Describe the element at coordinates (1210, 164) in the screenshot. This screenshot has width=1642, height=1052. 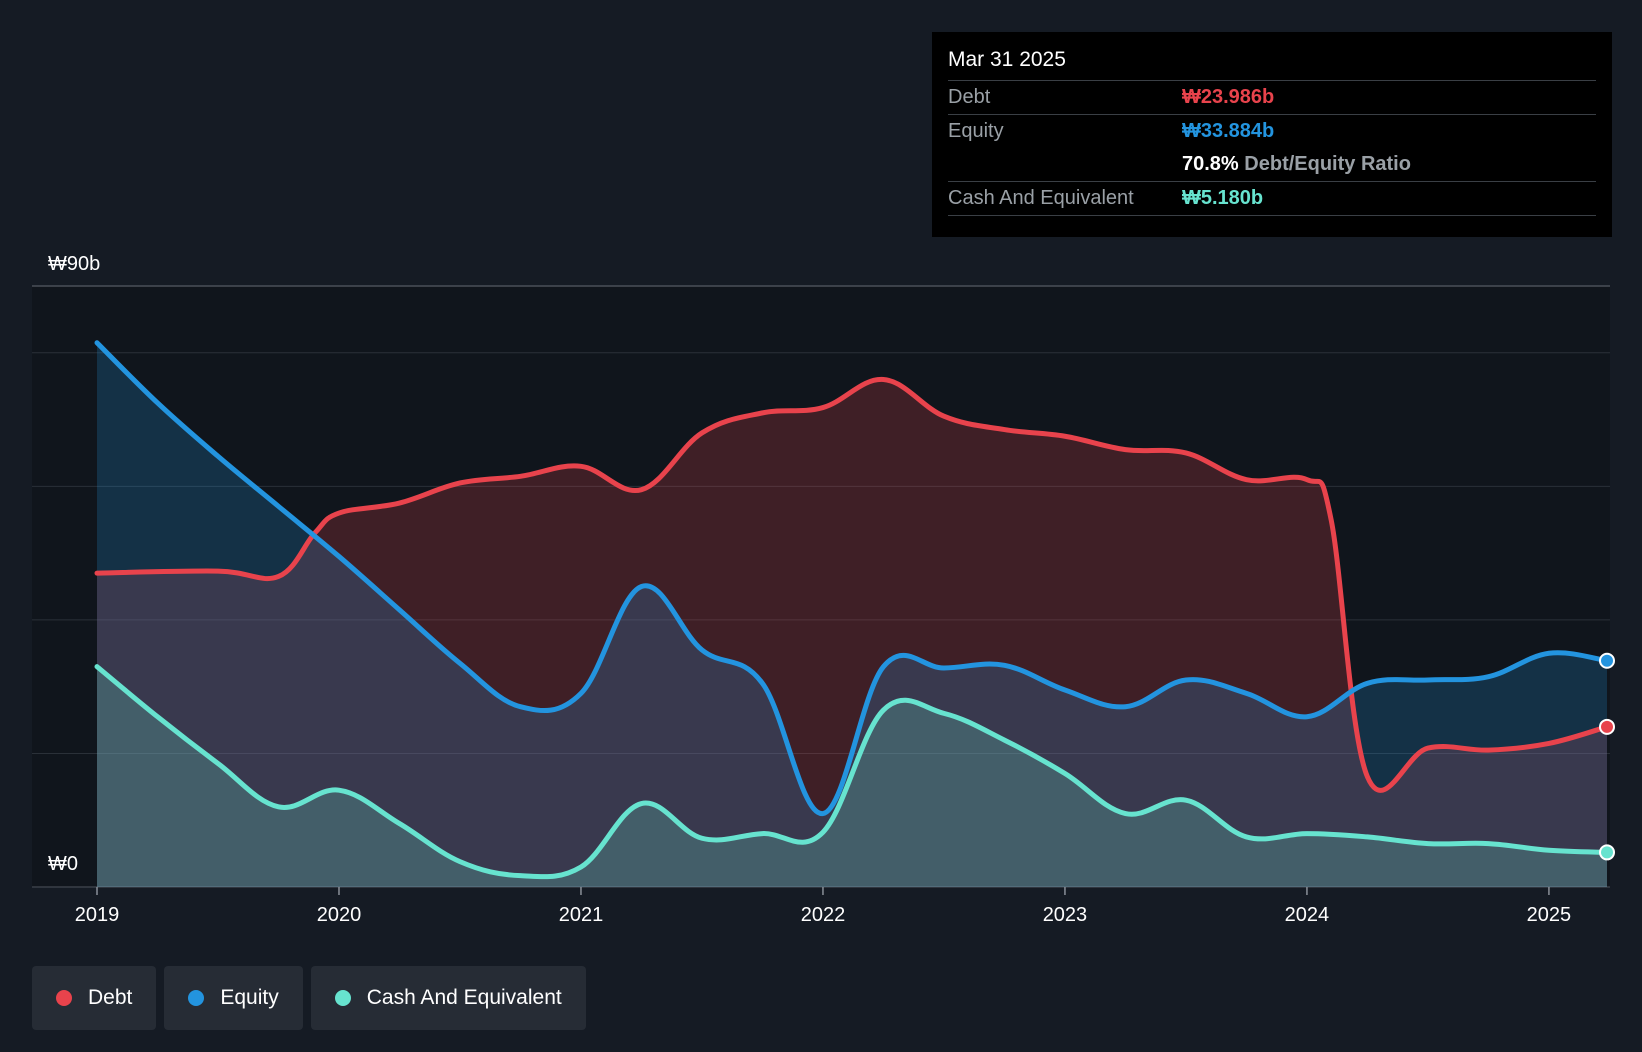
I see `tooltip-ratio-value: 70.8%` at that location.